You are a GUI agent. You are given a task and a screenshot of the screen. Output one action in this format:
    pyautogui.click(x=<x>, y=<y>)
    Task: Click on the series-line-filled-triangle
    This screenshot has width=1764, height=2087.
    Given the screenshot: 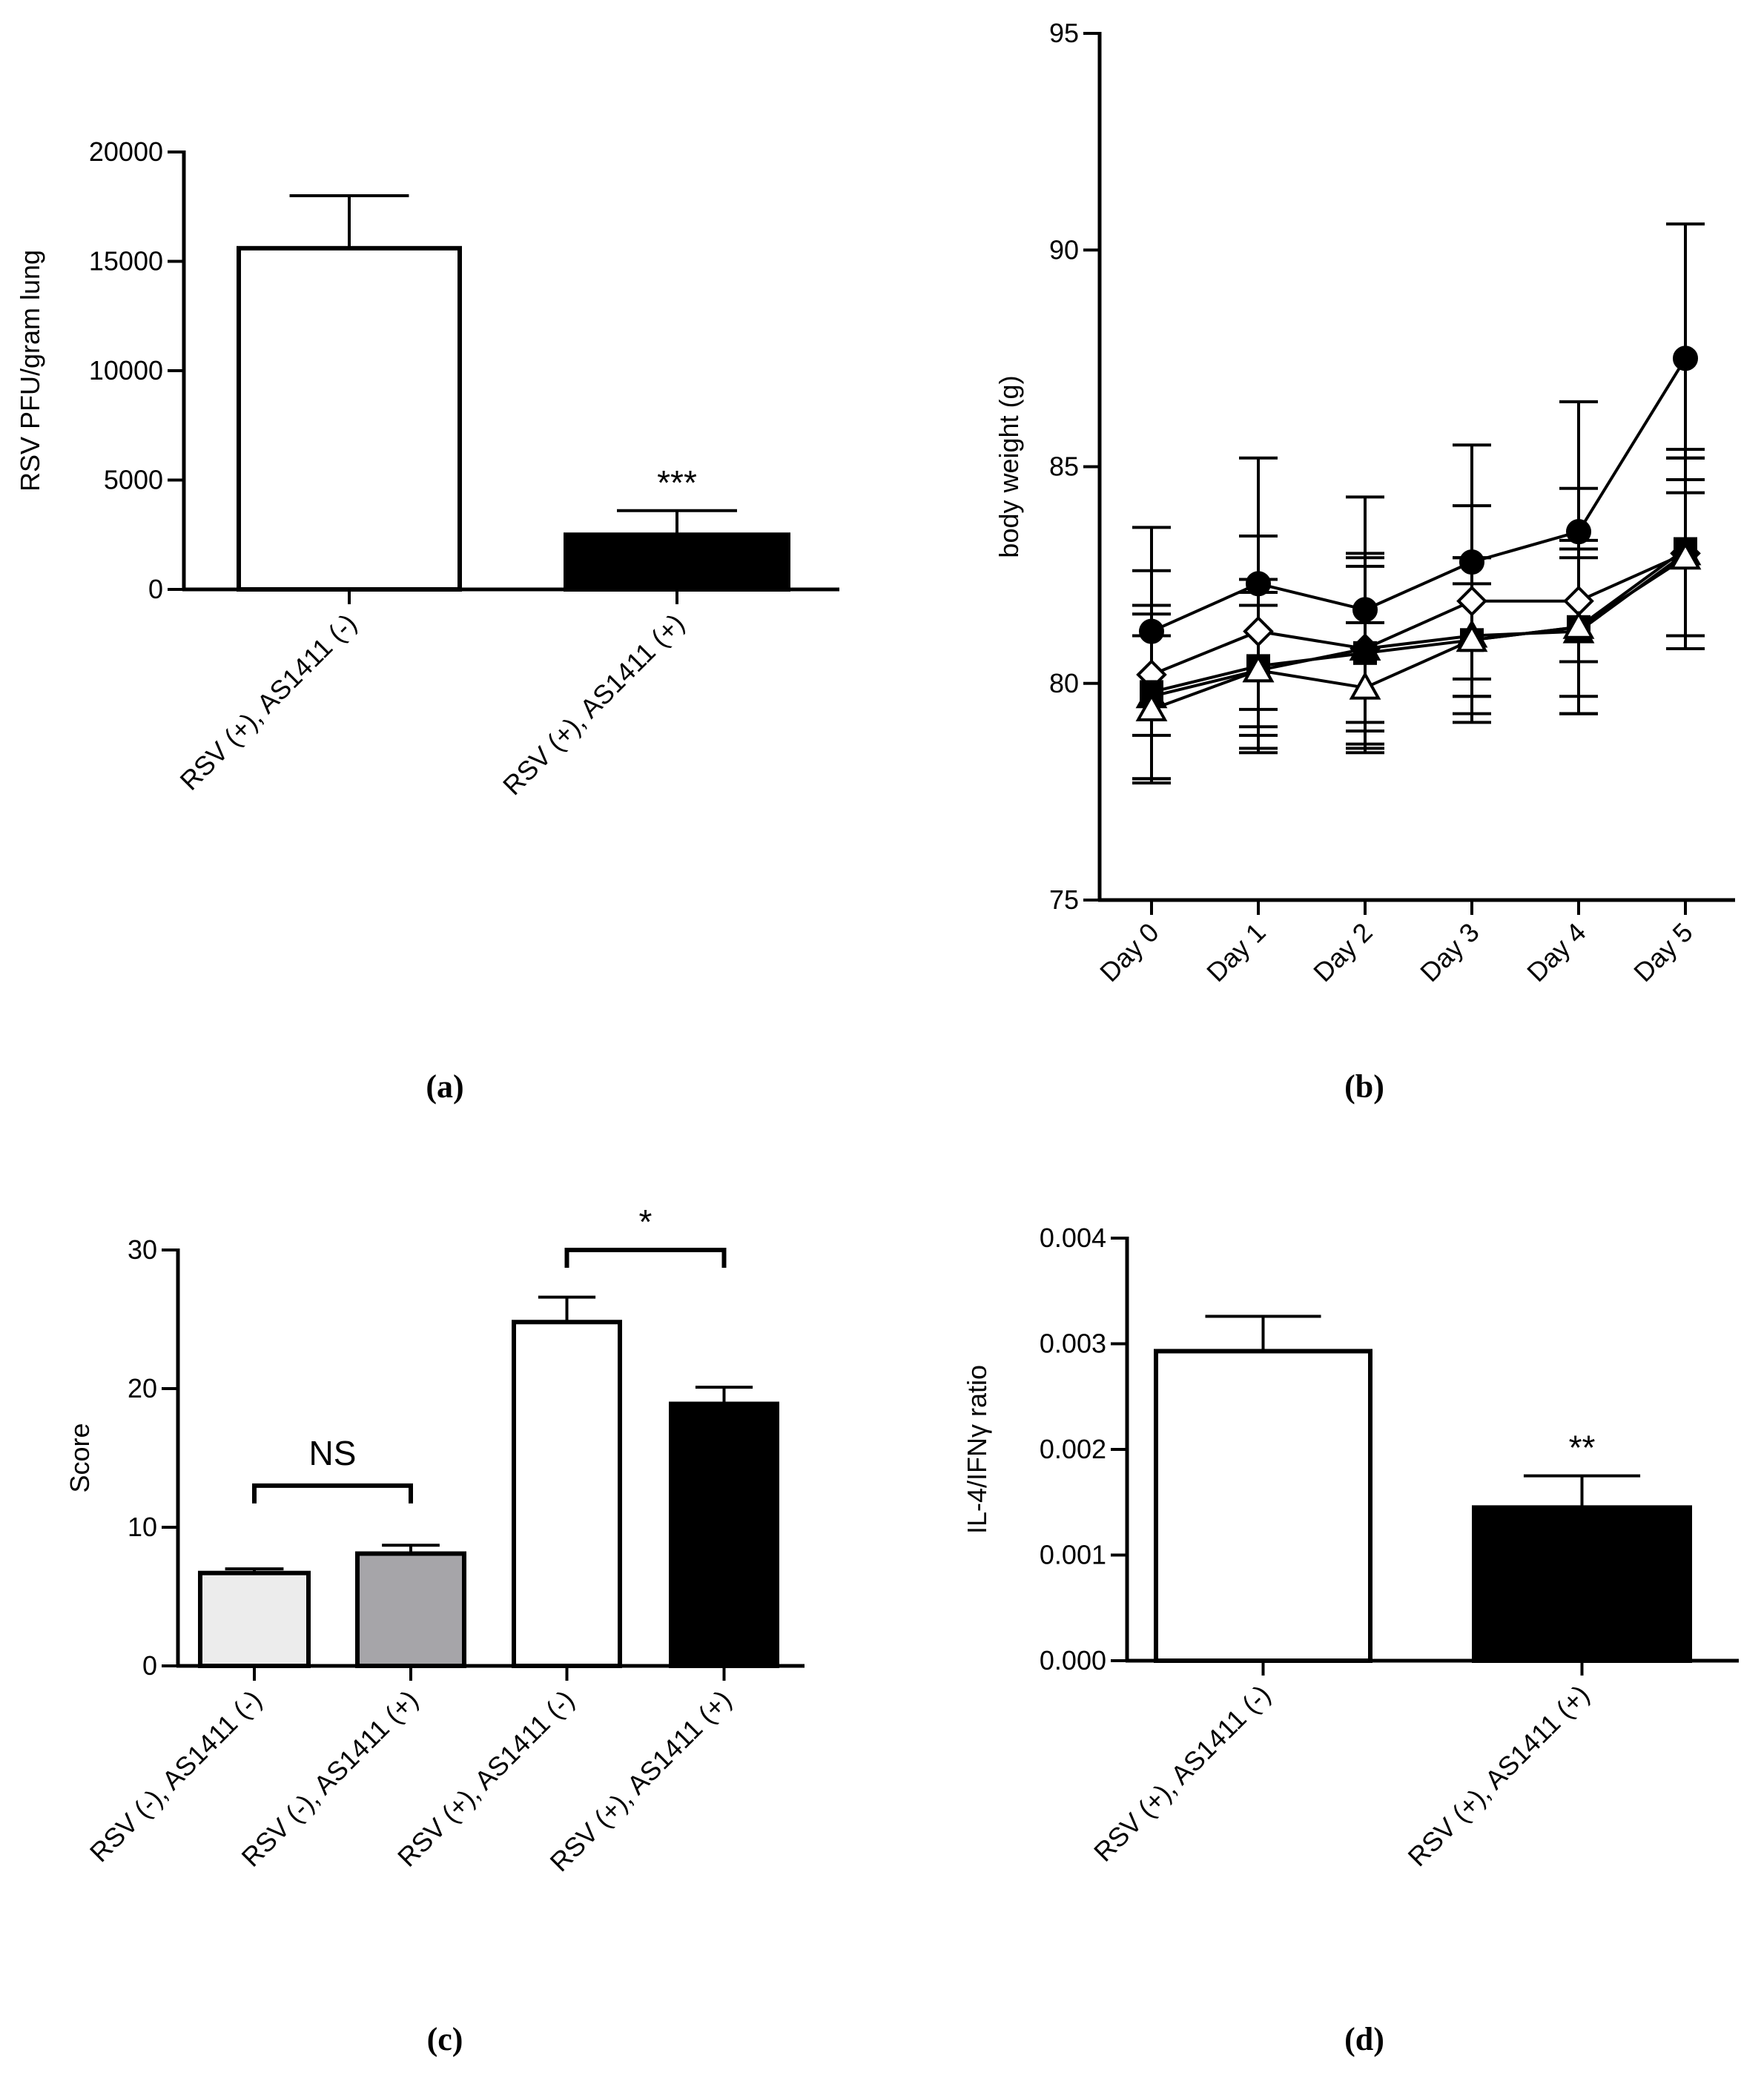 What is the action you would take?
    pyautogui.click(x=1419, y=625)
    